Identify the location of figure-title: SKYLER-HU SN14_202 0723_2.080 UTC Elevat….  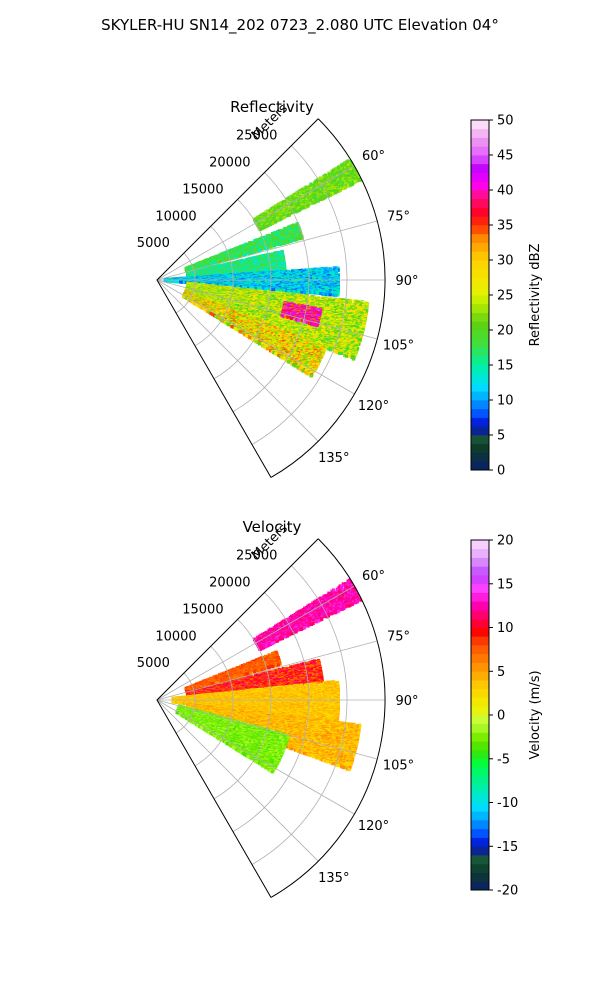
(300, 25).